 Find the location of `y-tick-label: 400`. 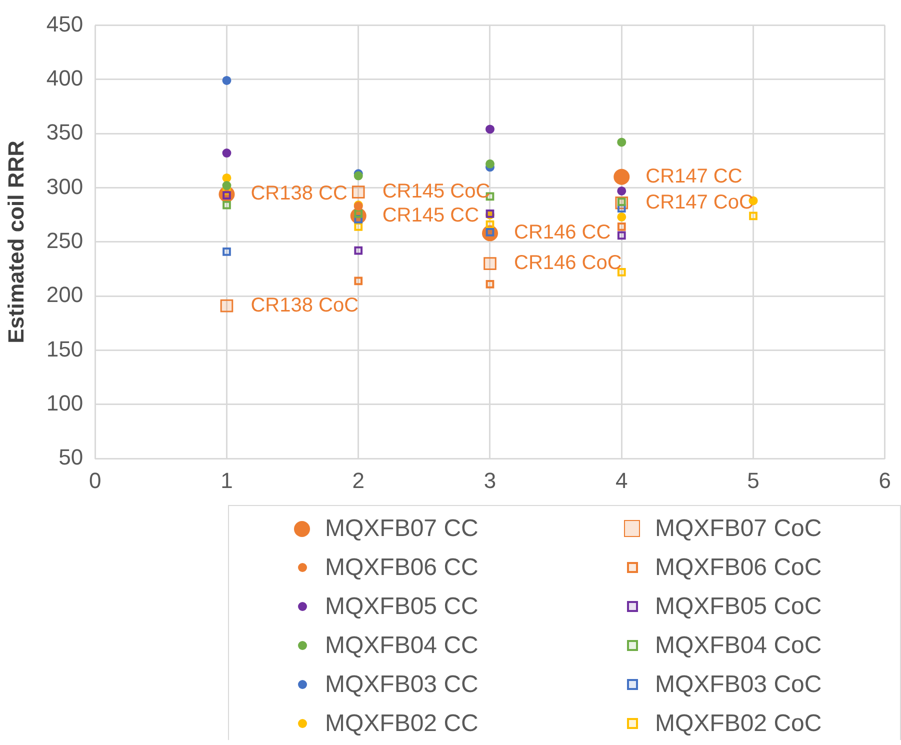

y-tick-label: 400 is located at coordinates (65, 77).